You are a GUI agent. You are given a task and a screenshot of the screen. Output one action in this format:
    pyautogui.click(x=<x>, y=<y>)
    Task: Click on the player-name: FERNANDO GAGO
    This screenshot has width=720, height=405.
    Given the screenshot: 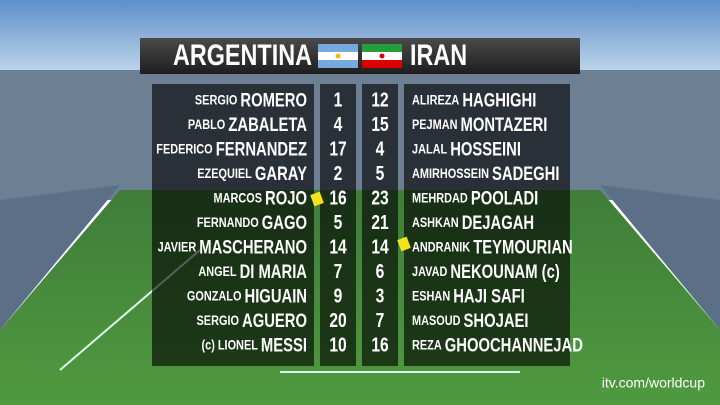 What is the action you would take?
    pyautogui.click(x=252, y=222)
    